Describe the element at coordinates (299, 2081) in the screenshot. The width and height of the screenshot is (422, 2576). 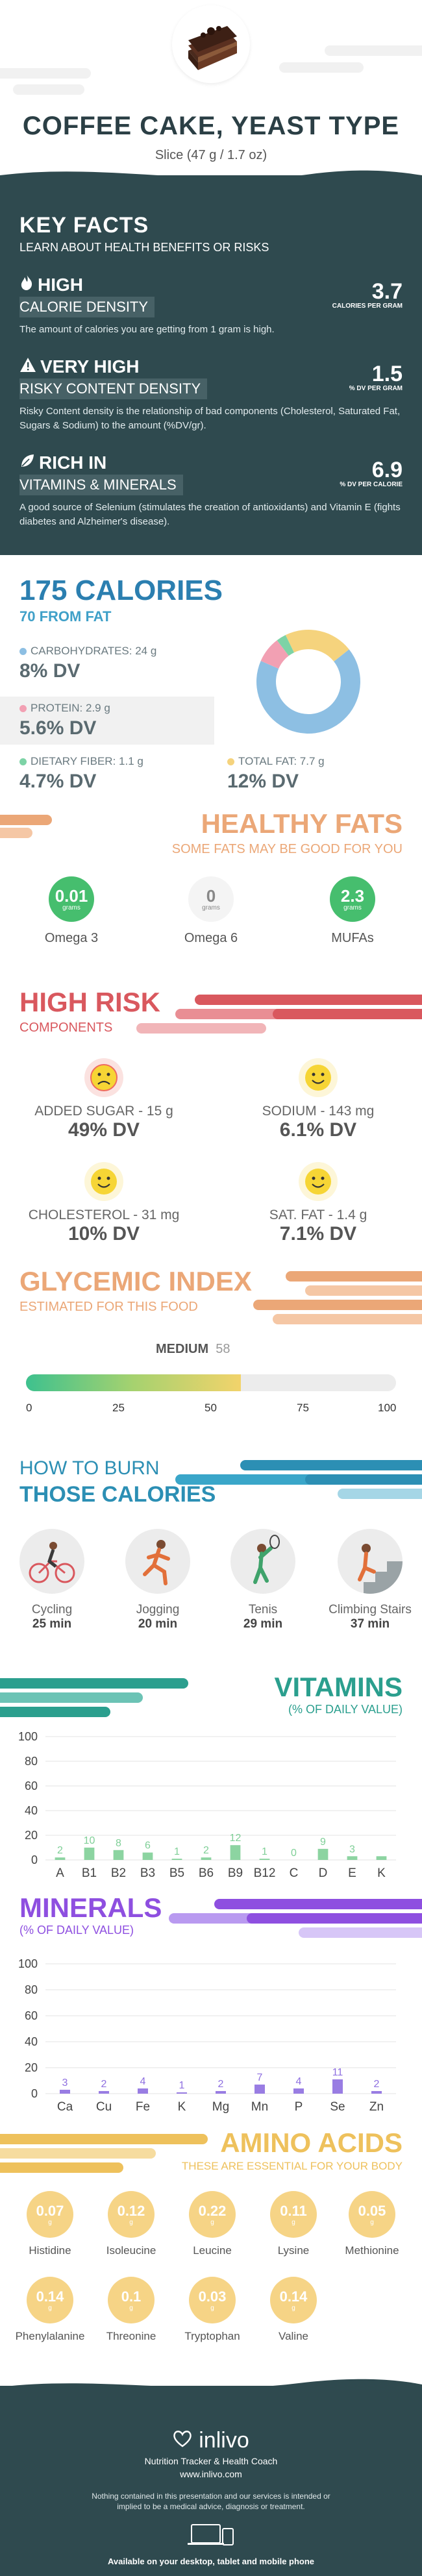
I see `bar-value-label: 4` at that location.